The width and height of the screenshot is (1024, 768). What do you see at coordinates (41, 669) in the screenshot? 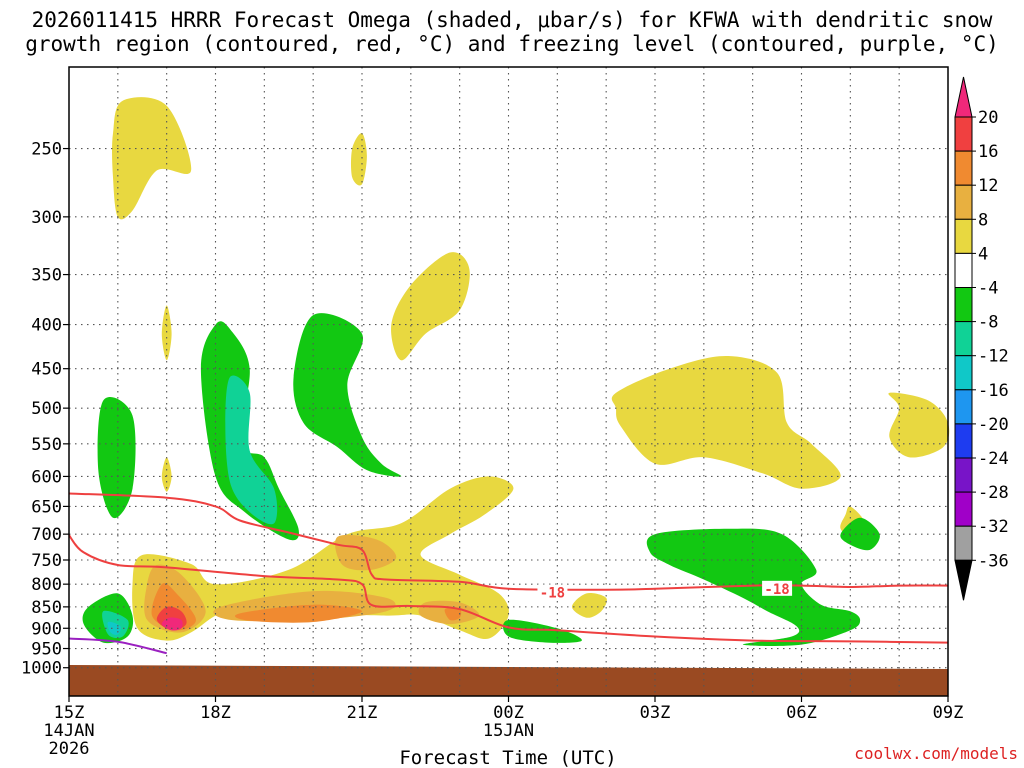
I see `y-tick-label: 1000` at bounding box center [41, 669].